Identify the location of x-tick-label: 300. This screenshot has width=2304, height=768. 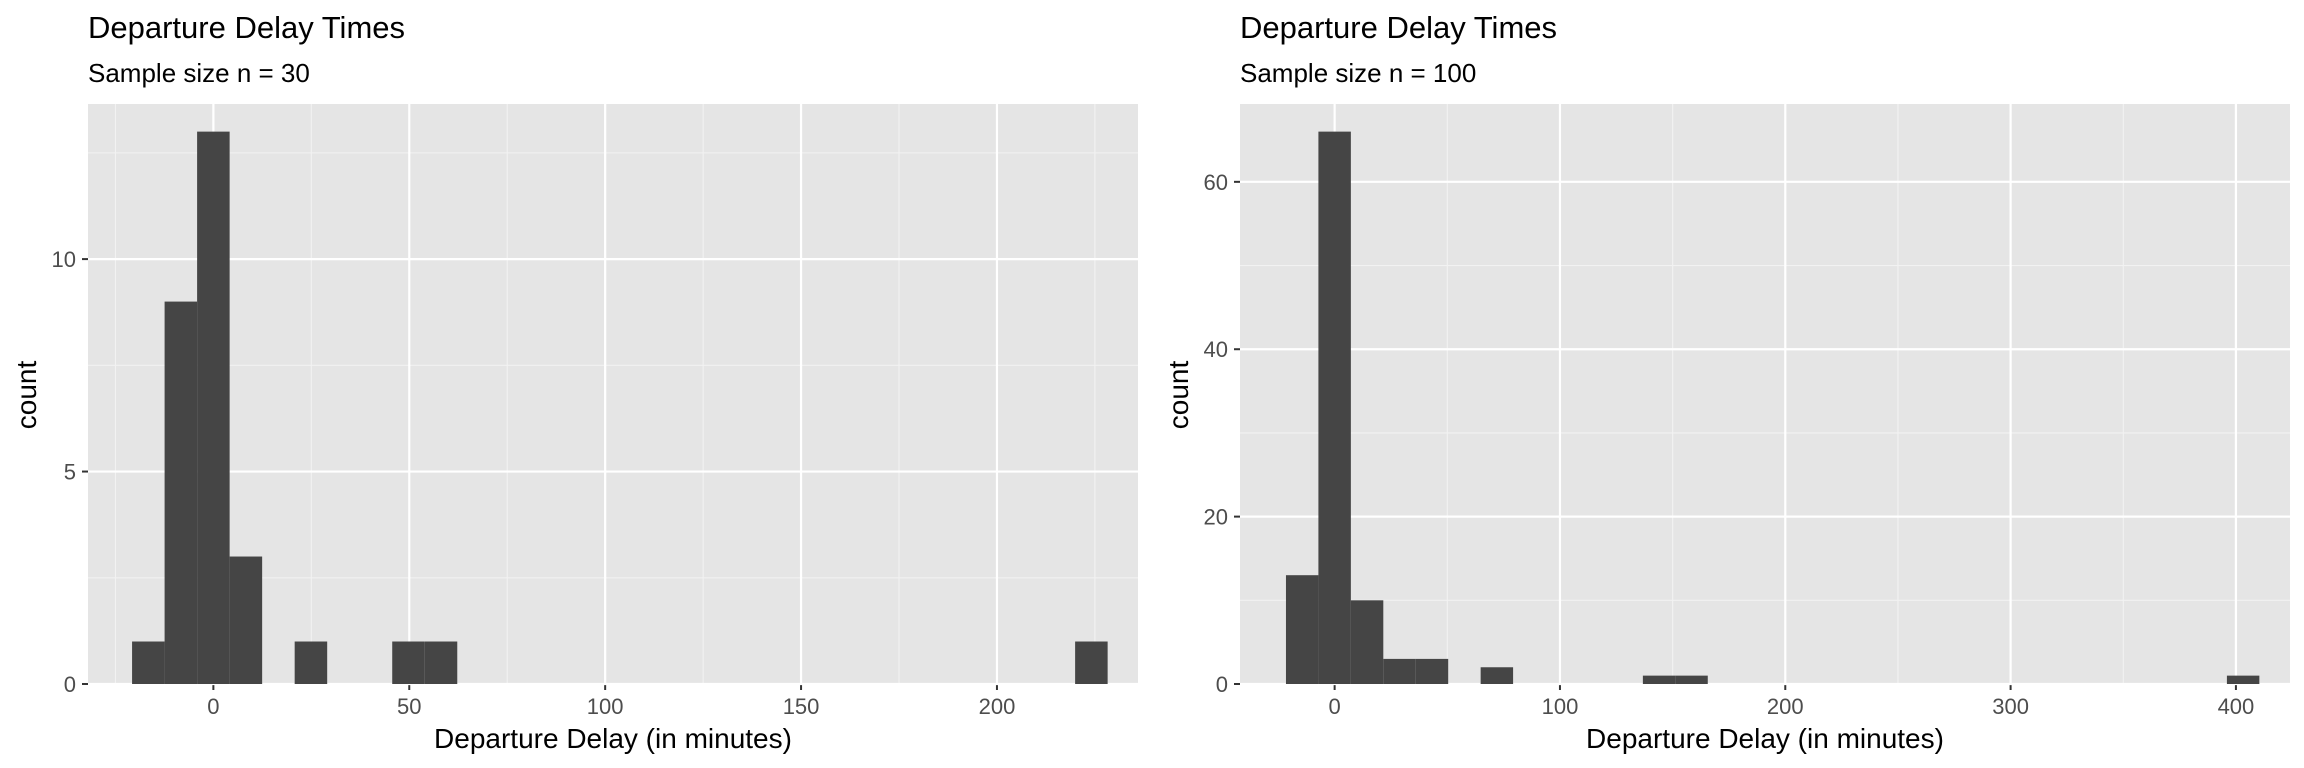
(2010, 706).